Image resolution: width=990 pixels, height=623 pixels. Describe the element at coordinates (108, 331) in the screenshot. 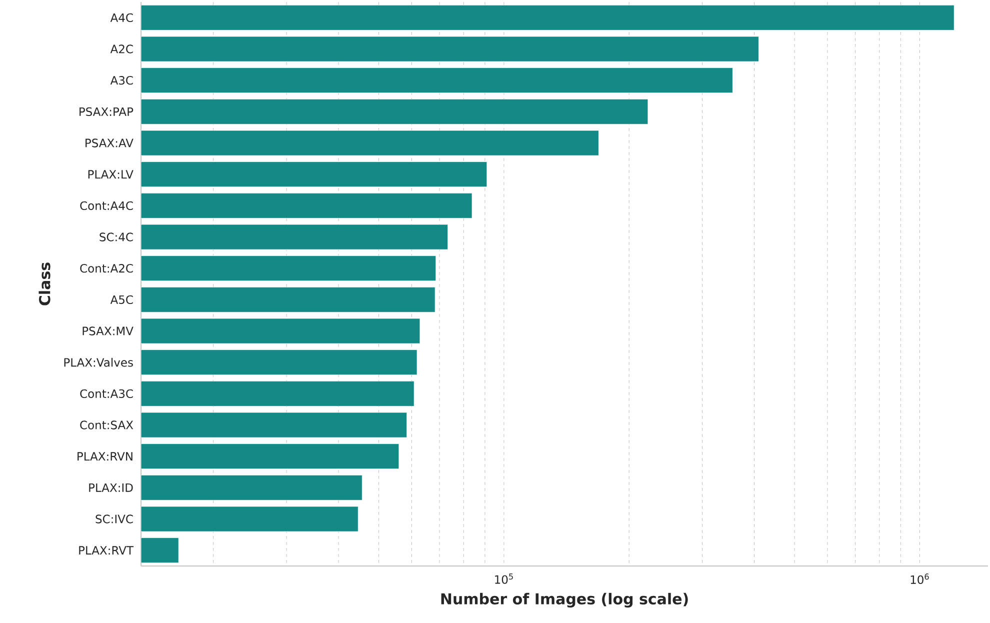

I see `y-tick-label: PSAX:MV` at that location.